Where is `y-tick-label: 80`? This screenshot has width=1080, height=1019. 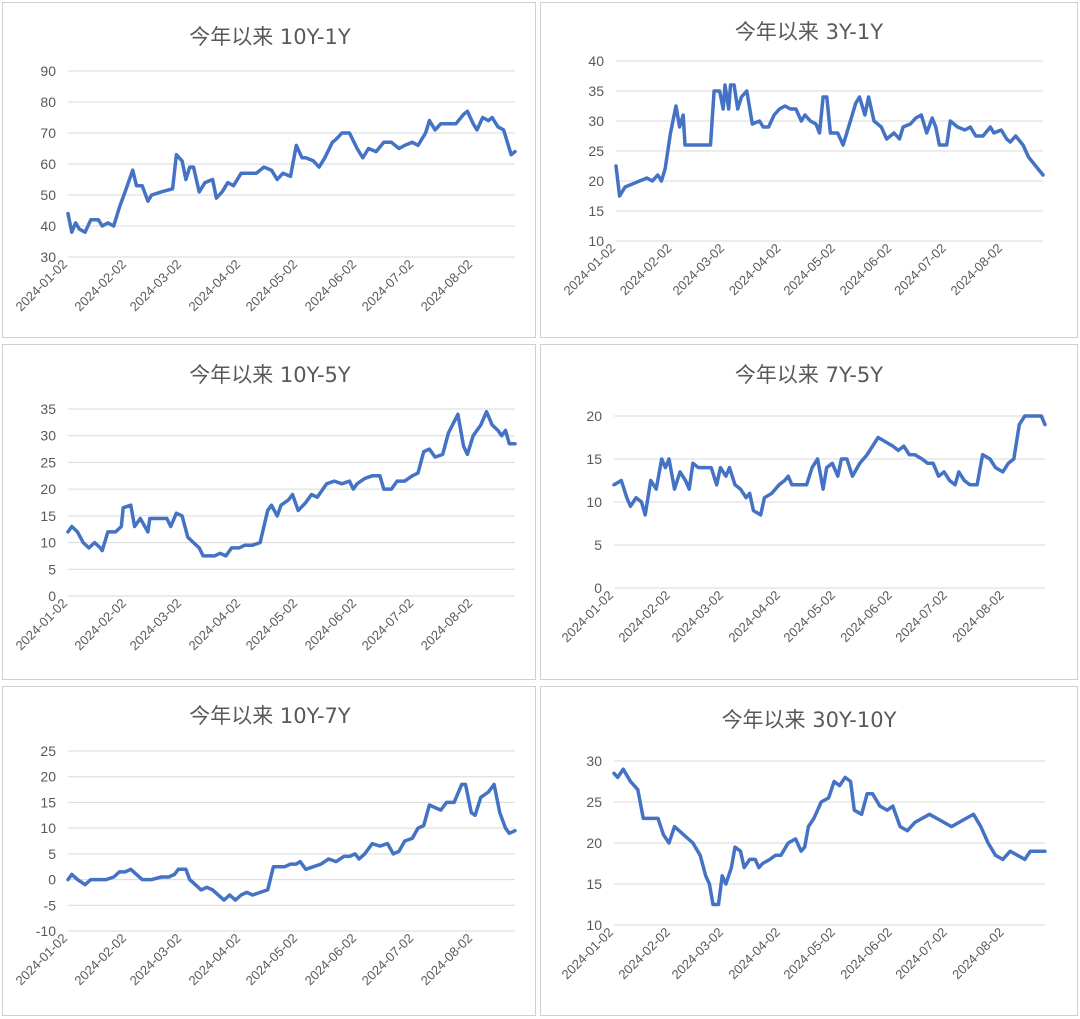
y-tick-label: 80 is located at coordinates (48, 102).